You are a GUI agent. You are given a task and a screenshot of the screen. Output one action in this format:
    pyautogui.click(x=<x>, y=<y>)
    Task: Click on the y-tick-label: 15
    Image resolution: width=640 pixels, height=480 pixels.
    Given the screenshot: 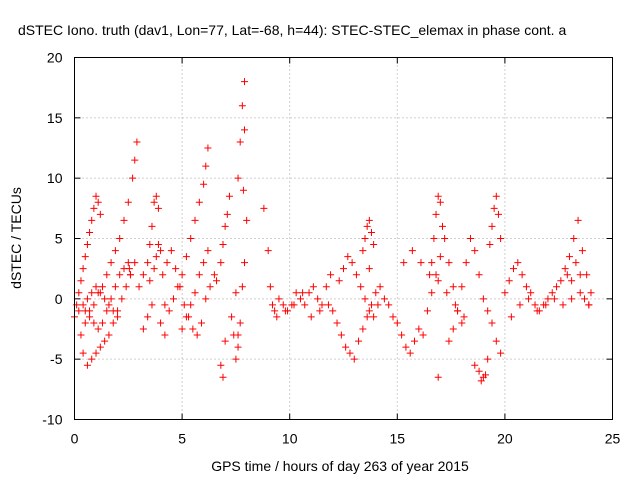 What is the action you would take?
    pyautogui.click(x=55, y=118)
    